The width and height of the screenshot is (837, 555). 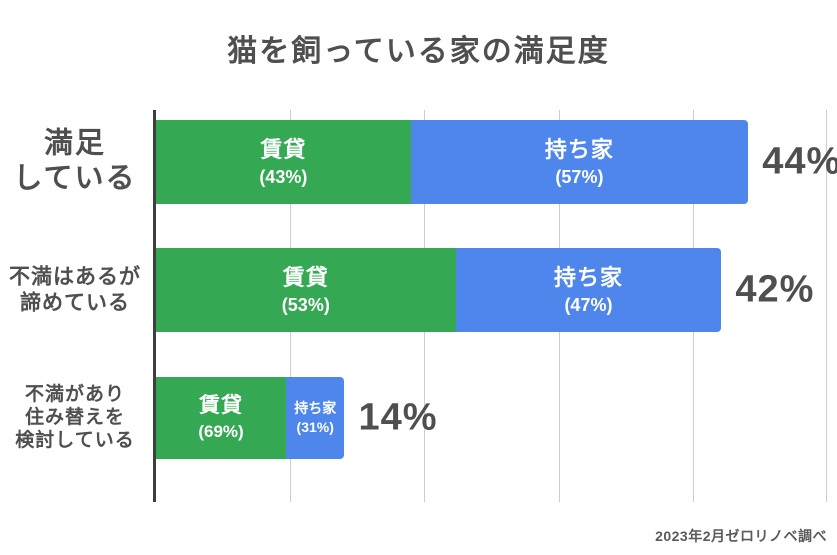 I want to click on segment-percent-label: (43%), so click(x=283, y=176).